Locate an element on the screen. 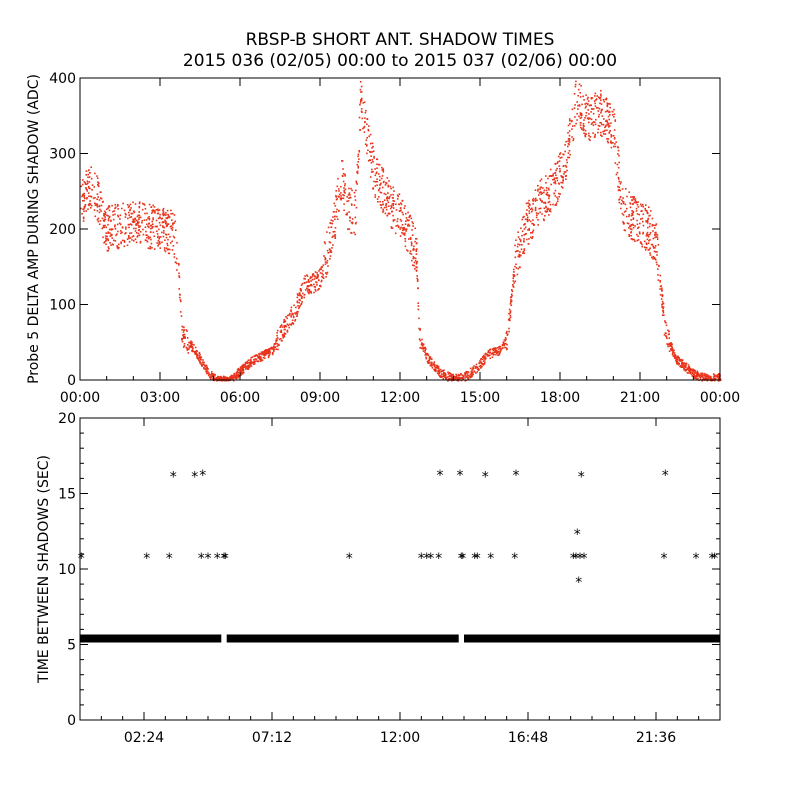 This screenshot has height=800, width=800. shadow-interval-point: * is located at coordinates (440, 476).